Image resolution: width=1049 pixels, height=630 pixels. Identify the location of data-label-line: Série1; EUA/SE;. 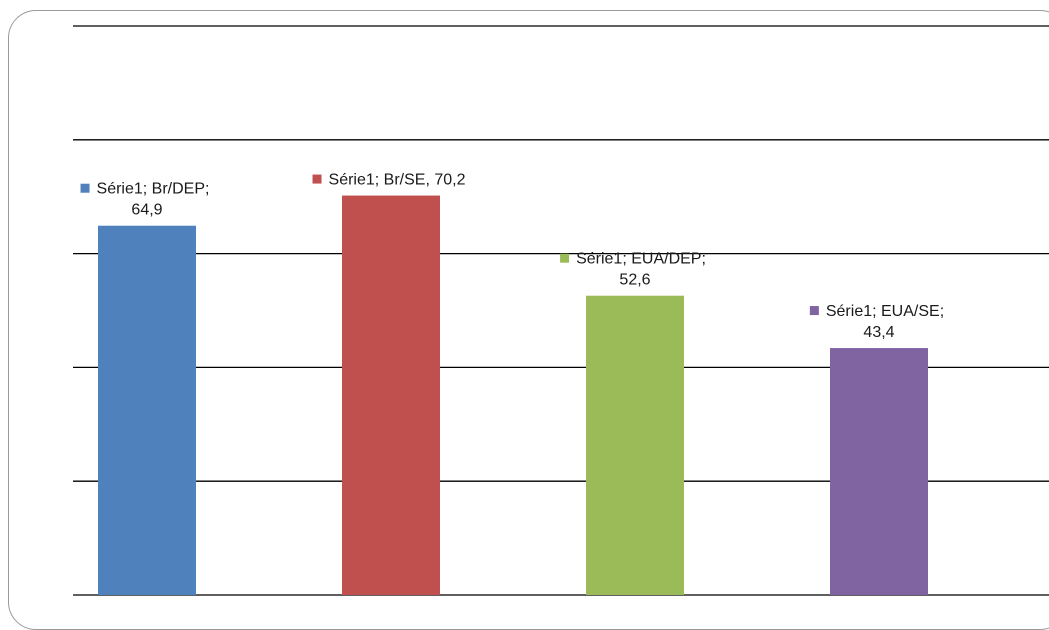
(885, 311).